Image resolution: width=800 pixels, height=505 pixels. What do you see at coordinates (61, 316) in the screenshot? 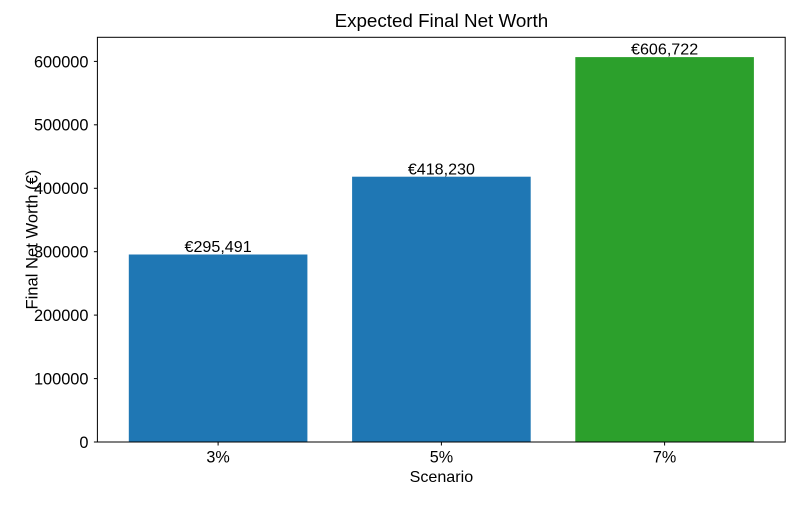
I see `svg-text: 200000` at bounding box center [61, 316].